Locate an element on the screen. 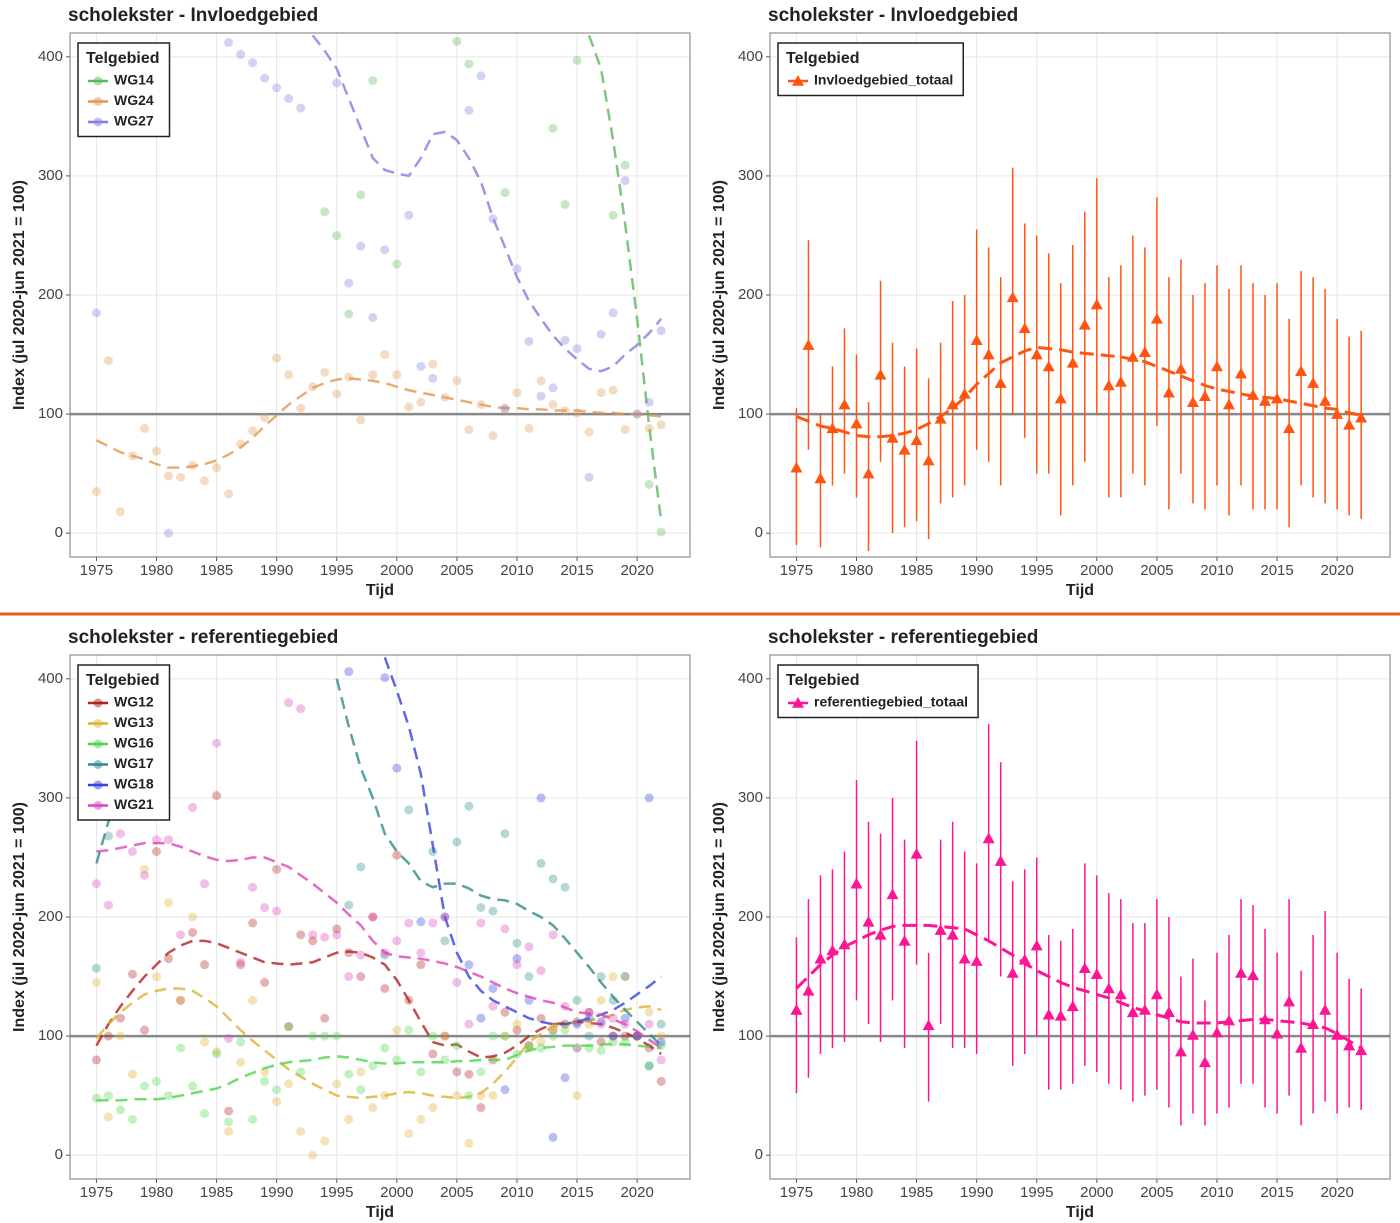 The image size is (1400, 1223). chart-title: scholekster - Invloedgebied is located at coordinates (193, 15).